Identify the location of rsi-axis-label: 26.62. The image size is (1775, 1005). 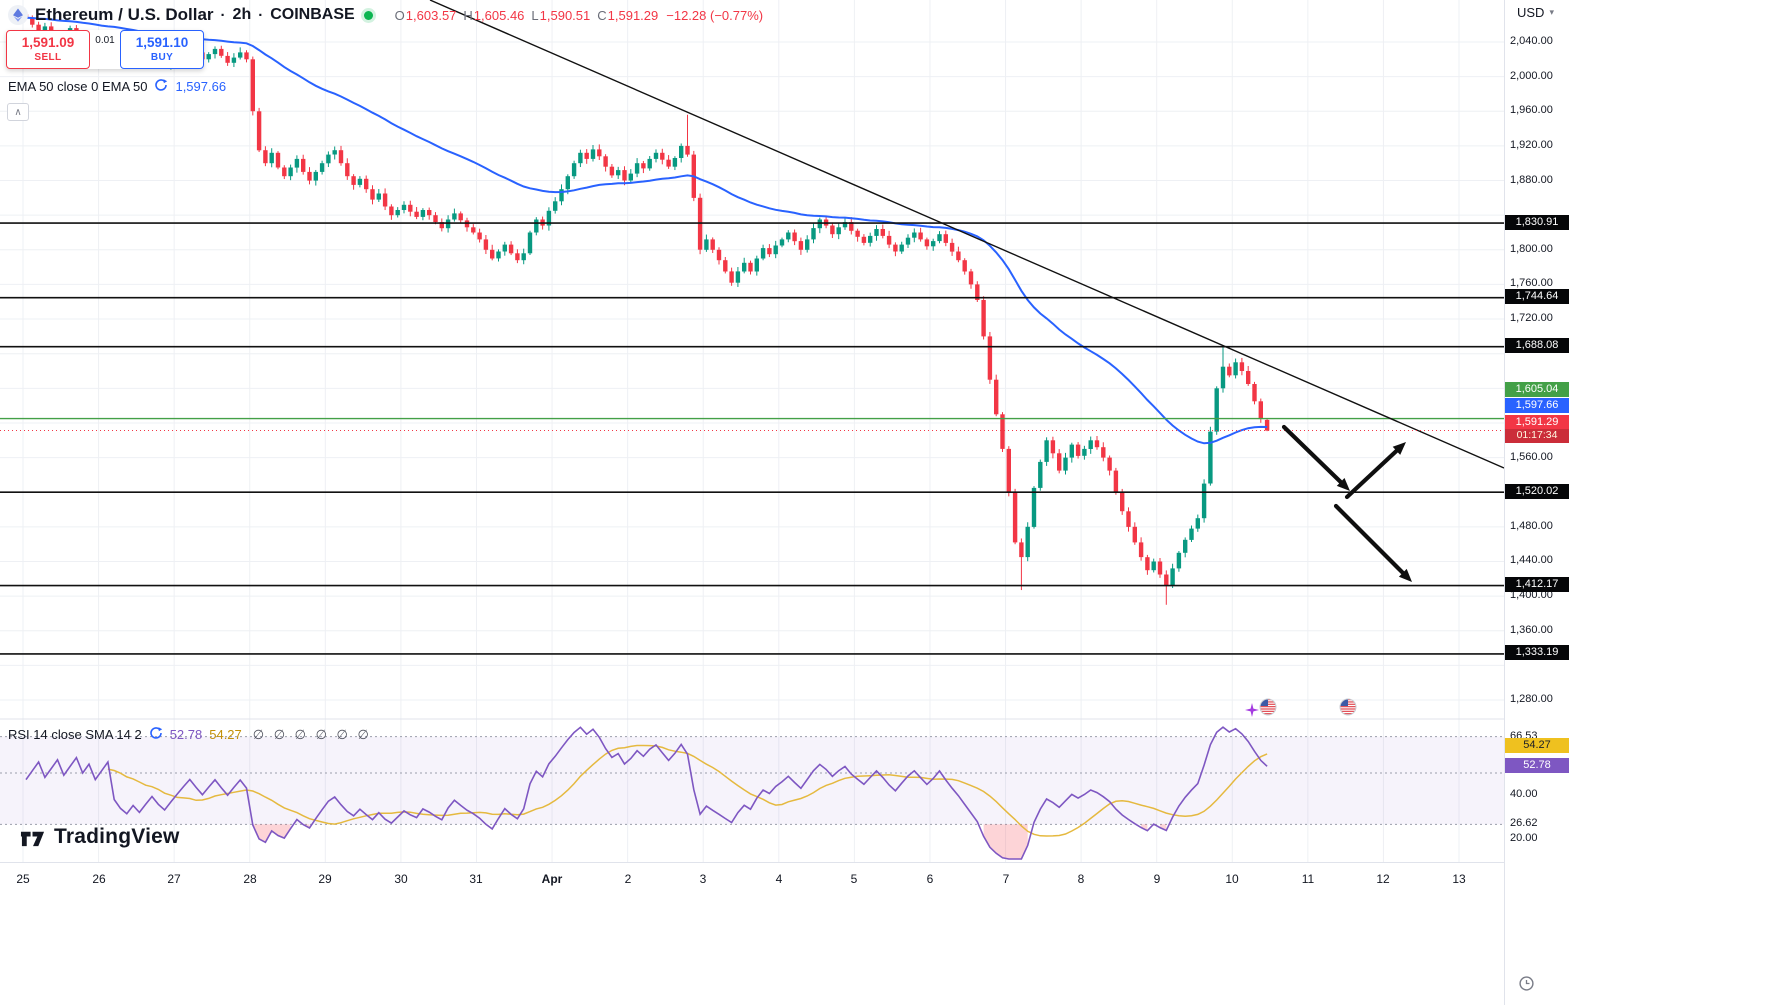
(1524, 823).